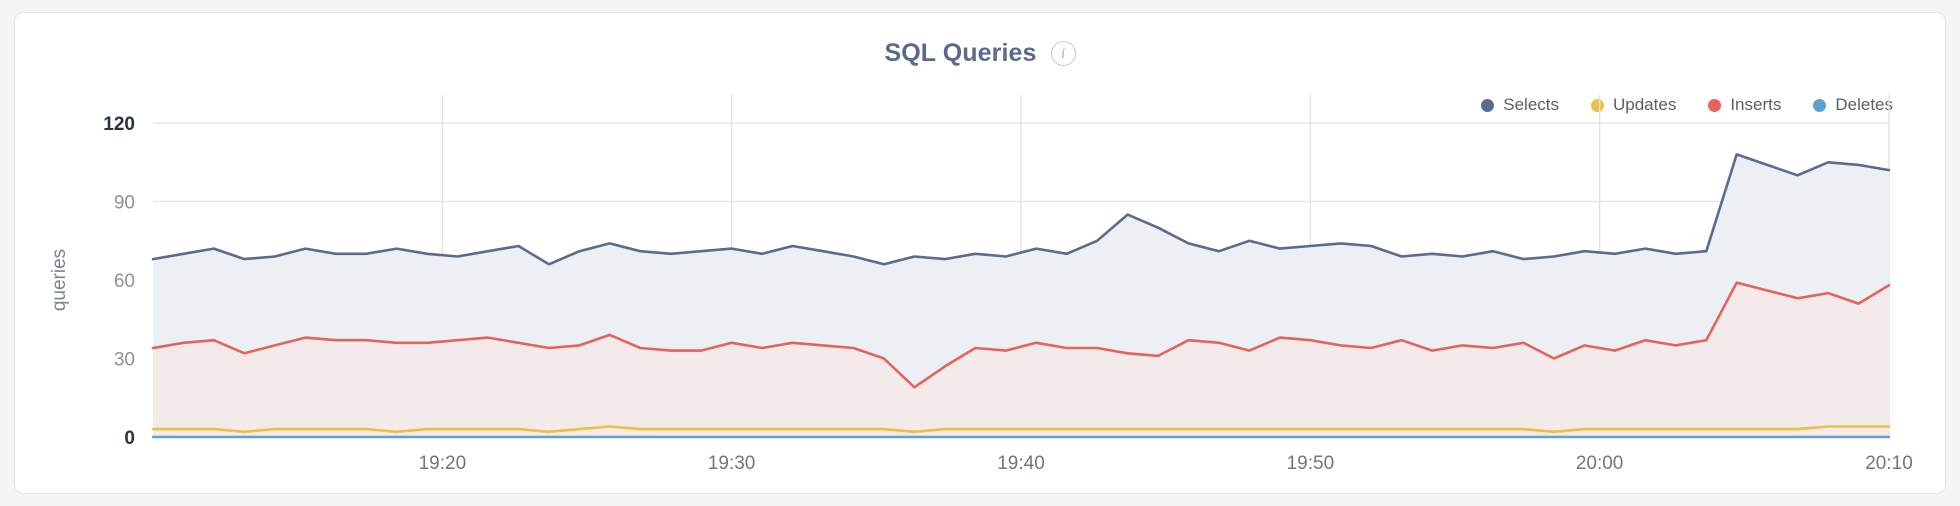  What do you see at coordinates (1531, 104) in the screenshot?
I see `legend-label: Selects` at bounding box center [1531, 104].